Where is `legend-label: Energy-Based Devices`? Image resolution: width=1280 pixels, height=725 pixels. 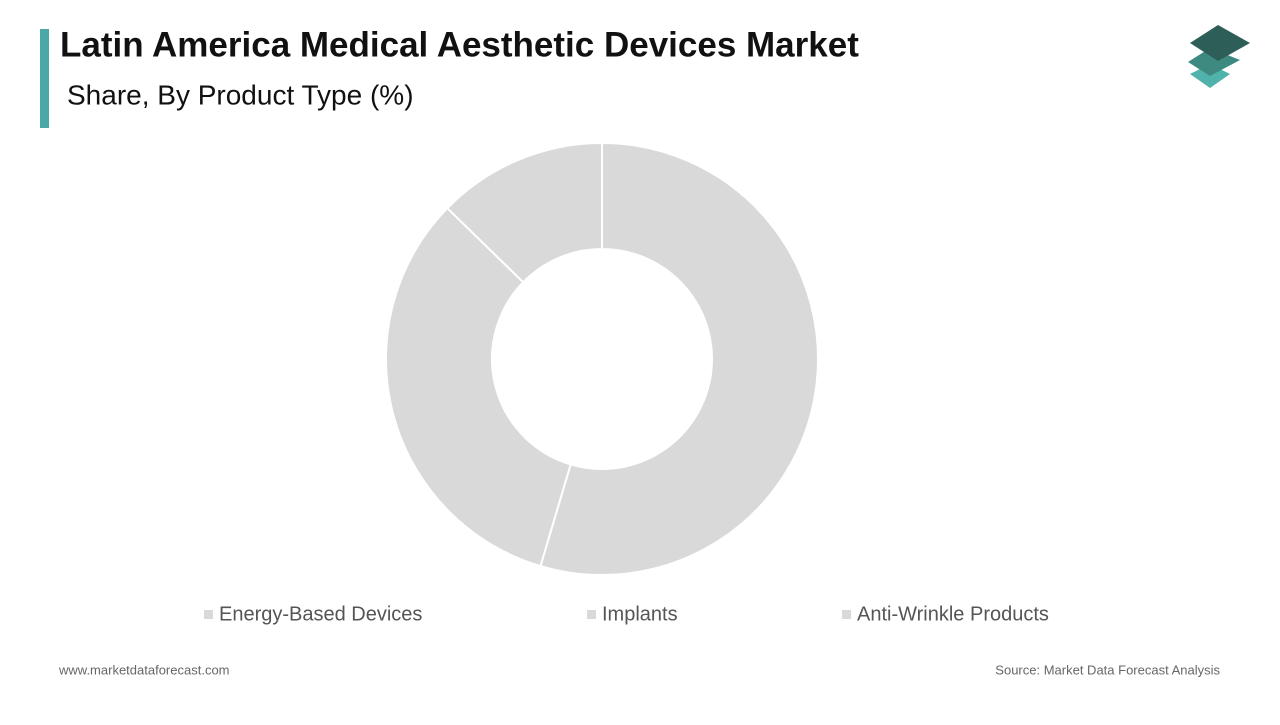
legend-label: Energy-Based Devices is located at coordinates (320, 614).